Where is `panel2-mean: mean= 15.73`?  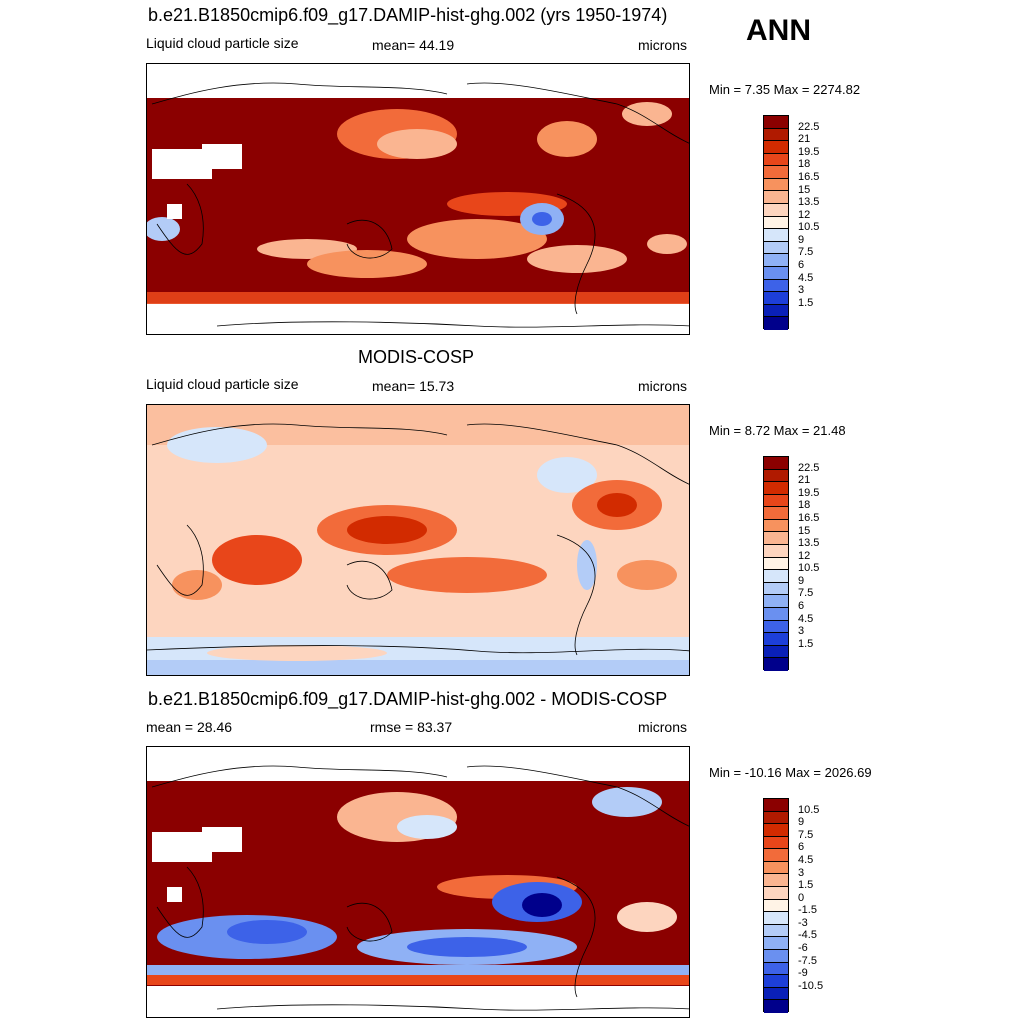 panel2-mean: mean= 15.73 is located at coordinates (413, 386).